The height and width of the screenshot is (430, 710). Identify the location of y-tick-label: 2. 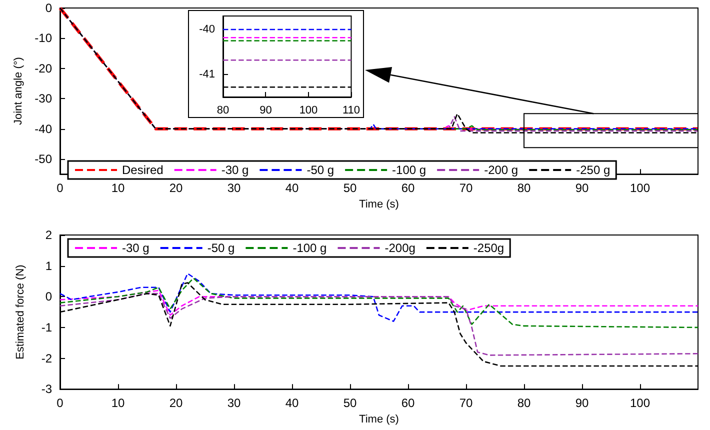
(48, 235).